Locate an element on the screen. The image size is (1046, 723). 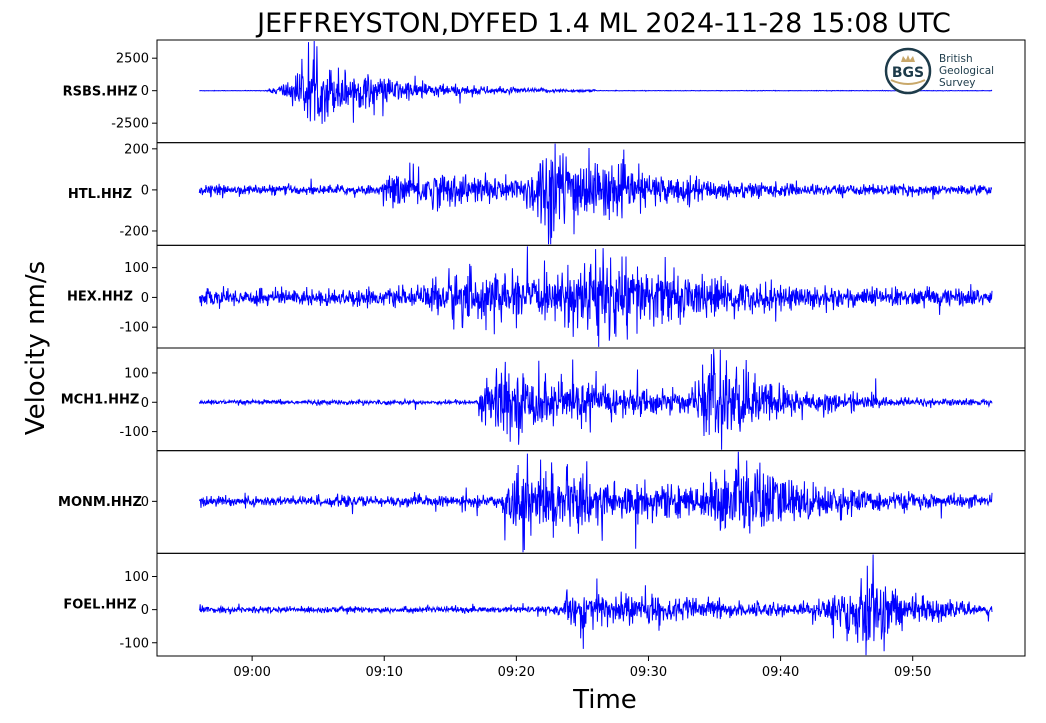
station-label: MONM.HHZ is located at coordinates (100, 502).